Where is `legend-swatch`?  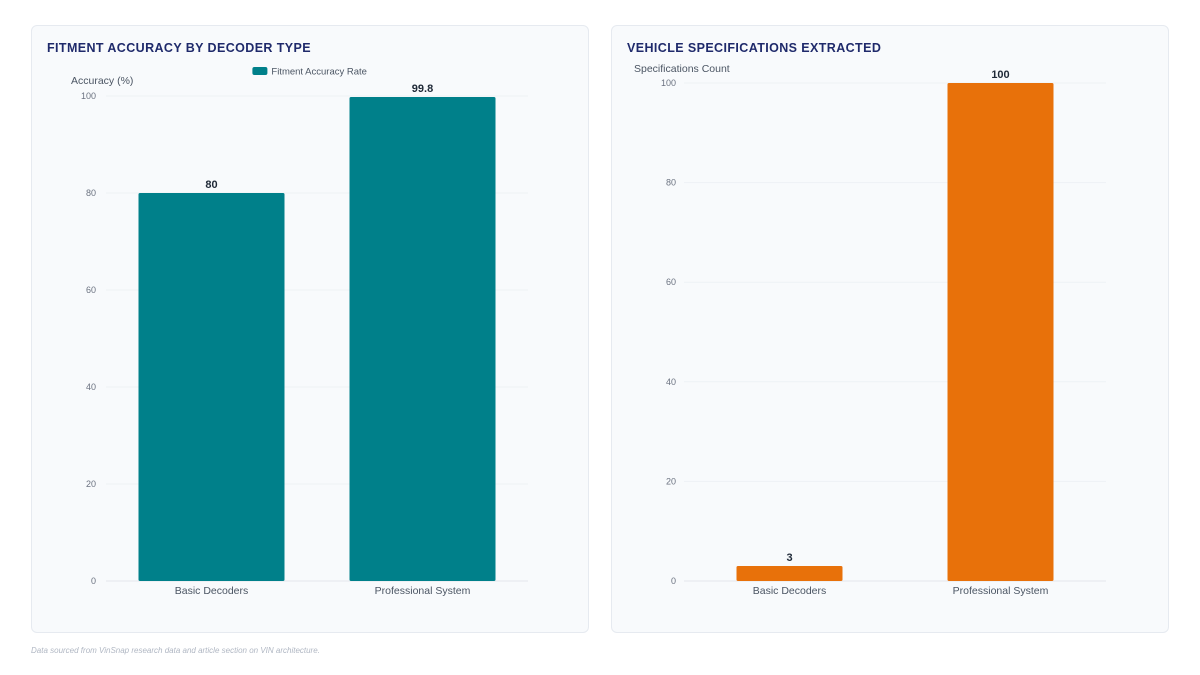 legend-swatch is located at coordinates (260, 71).